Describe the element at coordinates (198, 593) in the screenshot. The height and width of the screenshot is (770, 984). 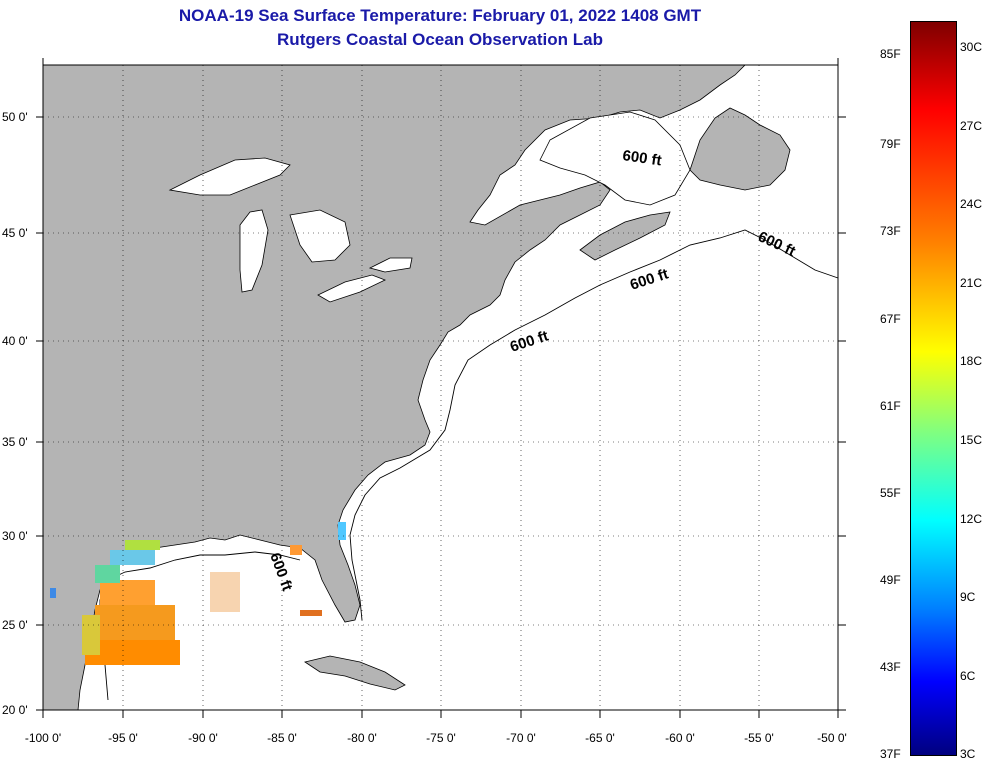
I see `sst-patches` at that location.